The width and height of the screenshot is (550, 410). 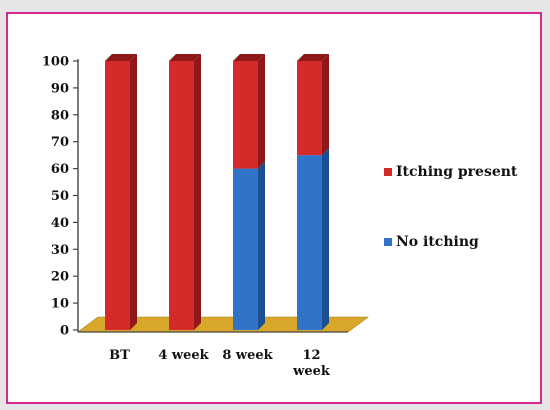 What do you see at coordinates (437, 242) in the screenshot?
I see `legend-label: No itching` at bounding box center [437, 242].